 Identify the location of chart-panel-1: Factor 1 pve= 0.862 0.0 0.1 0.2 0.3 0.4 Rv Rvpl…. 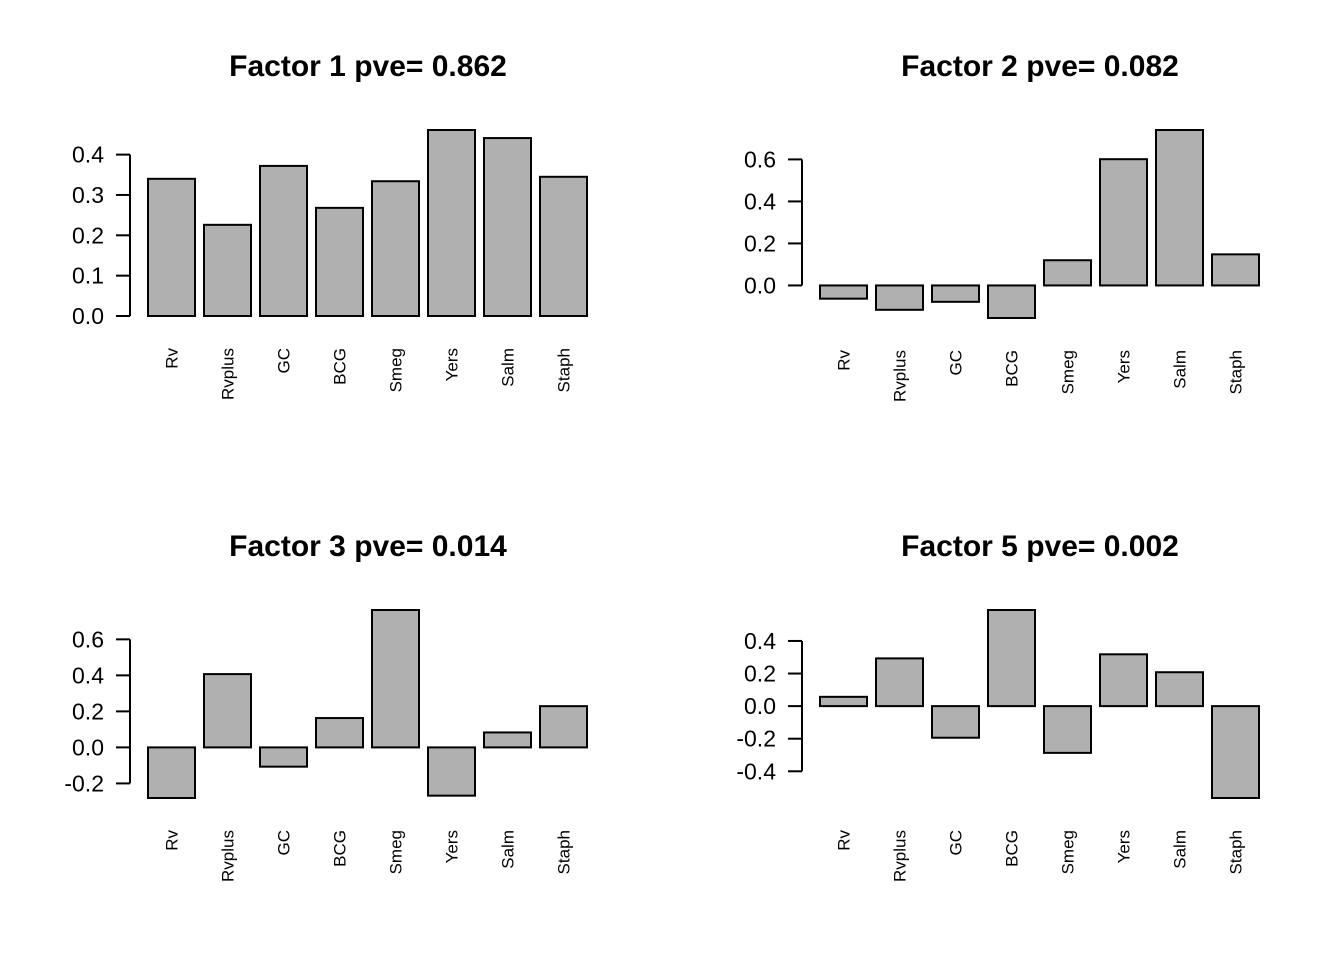
(330, 225).